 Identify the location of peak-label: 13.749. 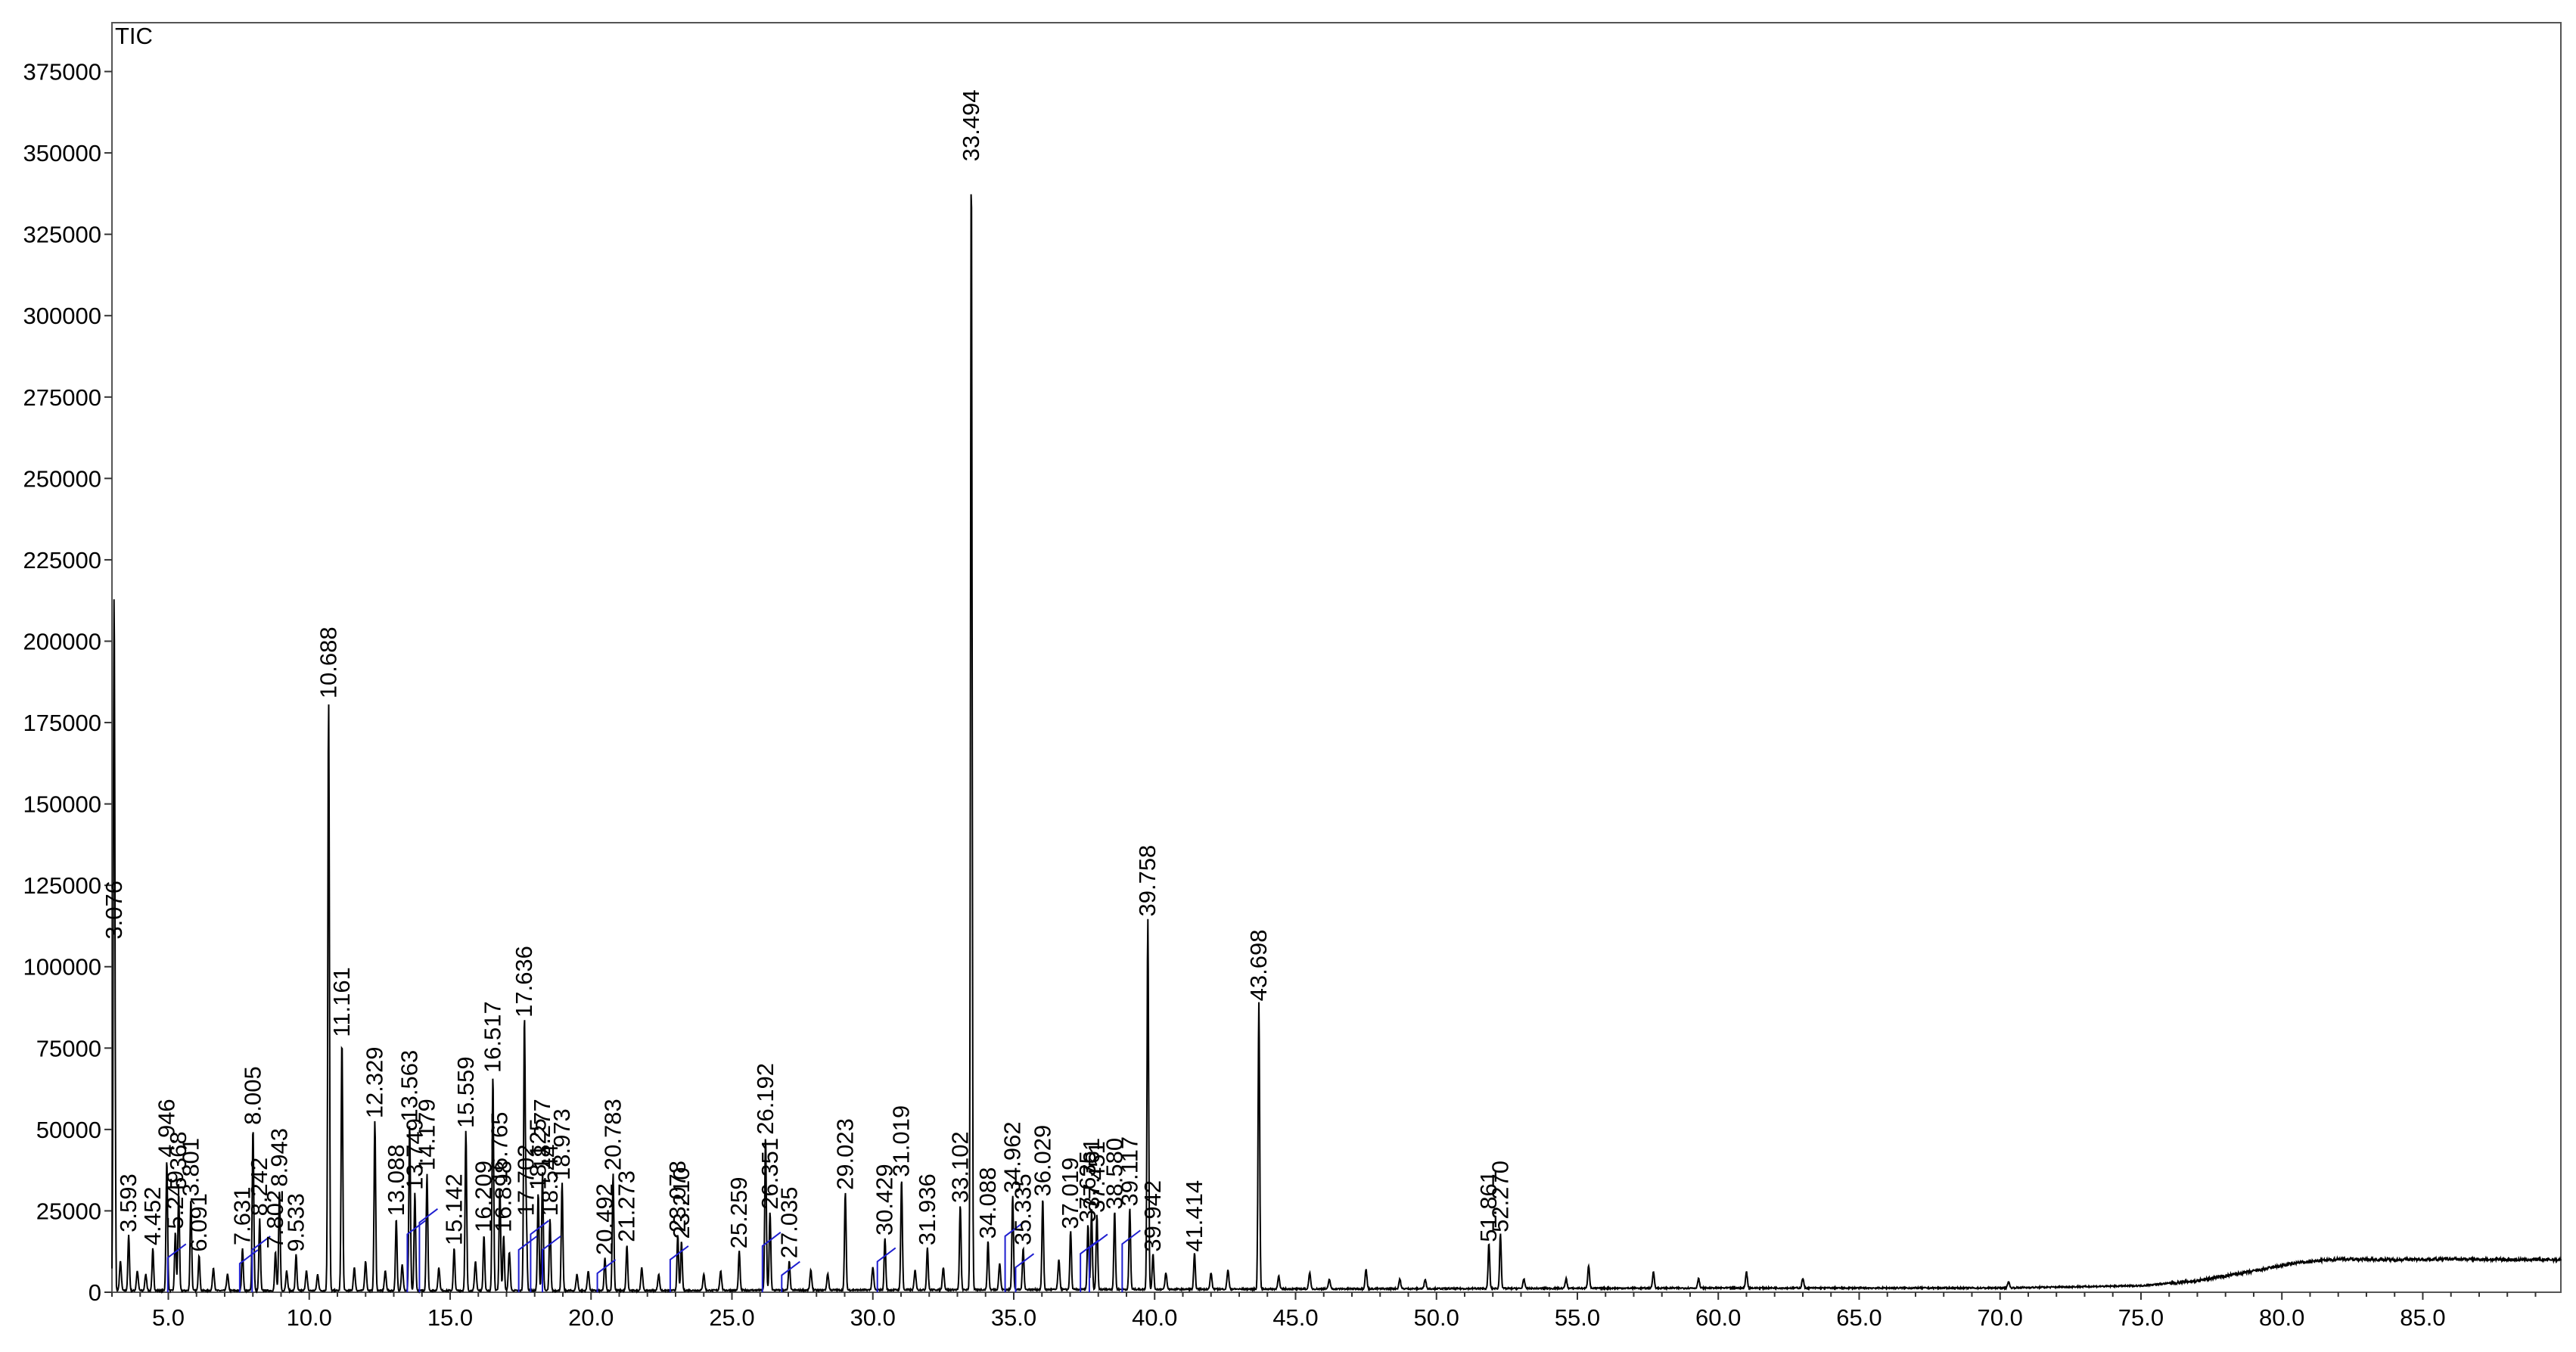
(414, 1154).